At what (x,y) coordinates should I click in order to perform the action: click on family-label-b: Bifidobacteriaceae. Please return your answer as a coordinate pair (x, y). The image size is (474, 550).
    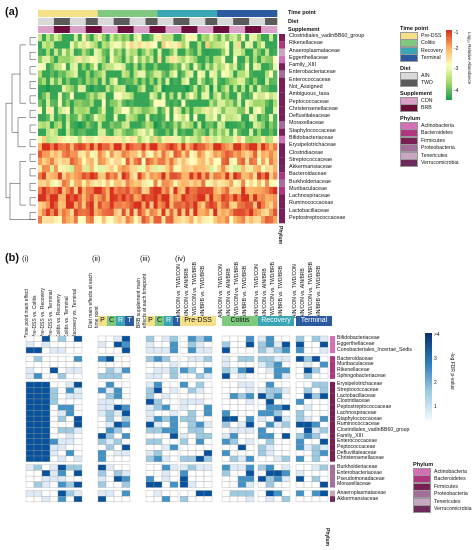
    Looking at the image, I should click on (358, 338).